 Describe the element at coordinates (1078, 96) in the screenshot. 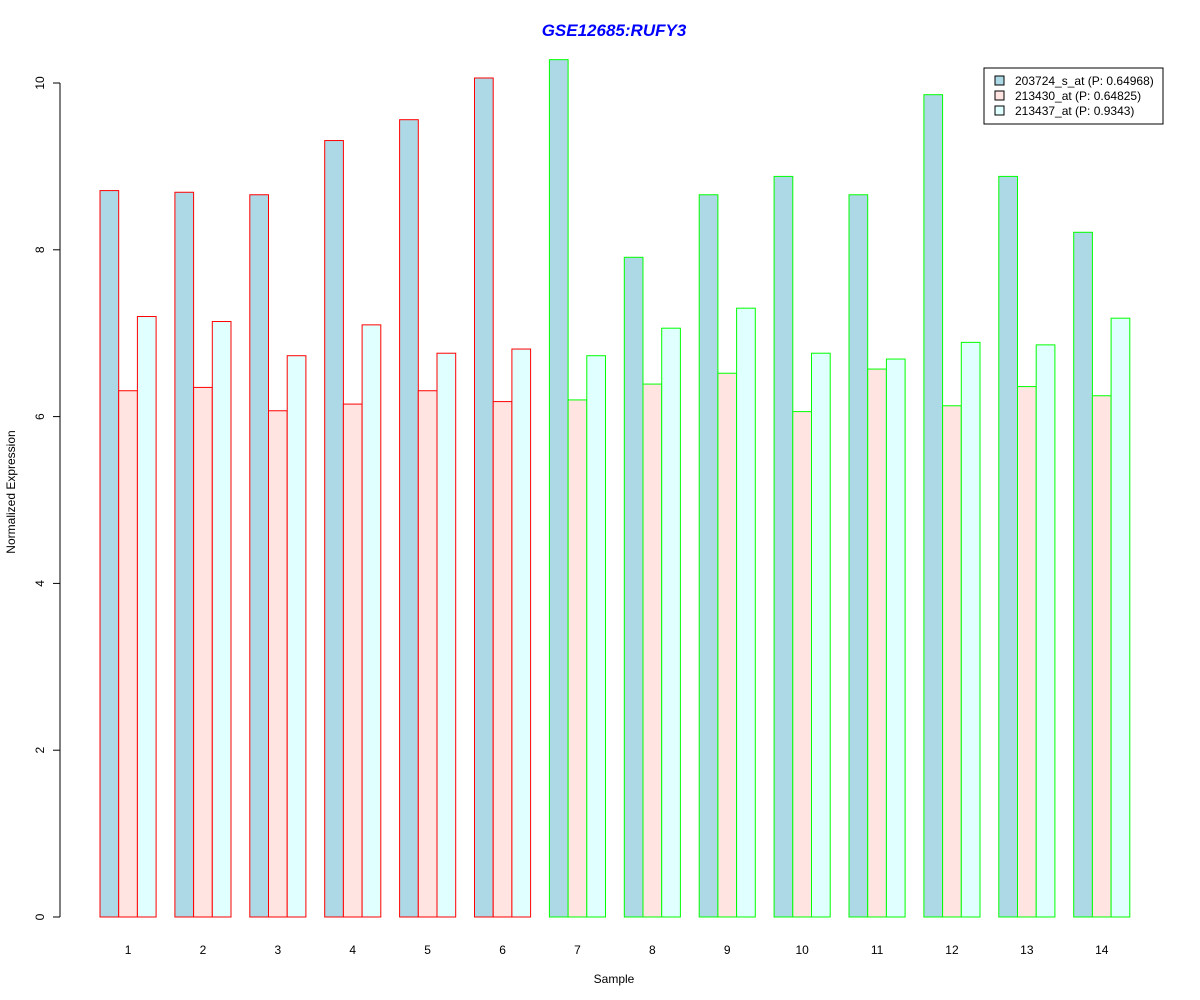

I see `legend-entry-label: 213430_at (P: 0.64825)` at that location.